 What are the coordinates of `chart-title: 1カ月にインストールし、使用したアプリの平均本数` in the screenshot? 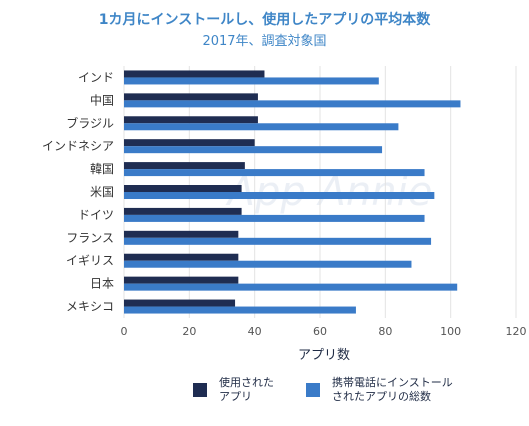 It's located at (264, 20).